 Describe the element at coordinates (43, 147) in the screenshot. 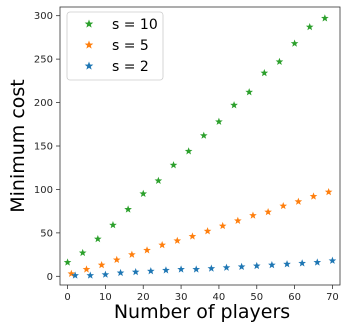

I see `y-tick-label: 150` at that location.